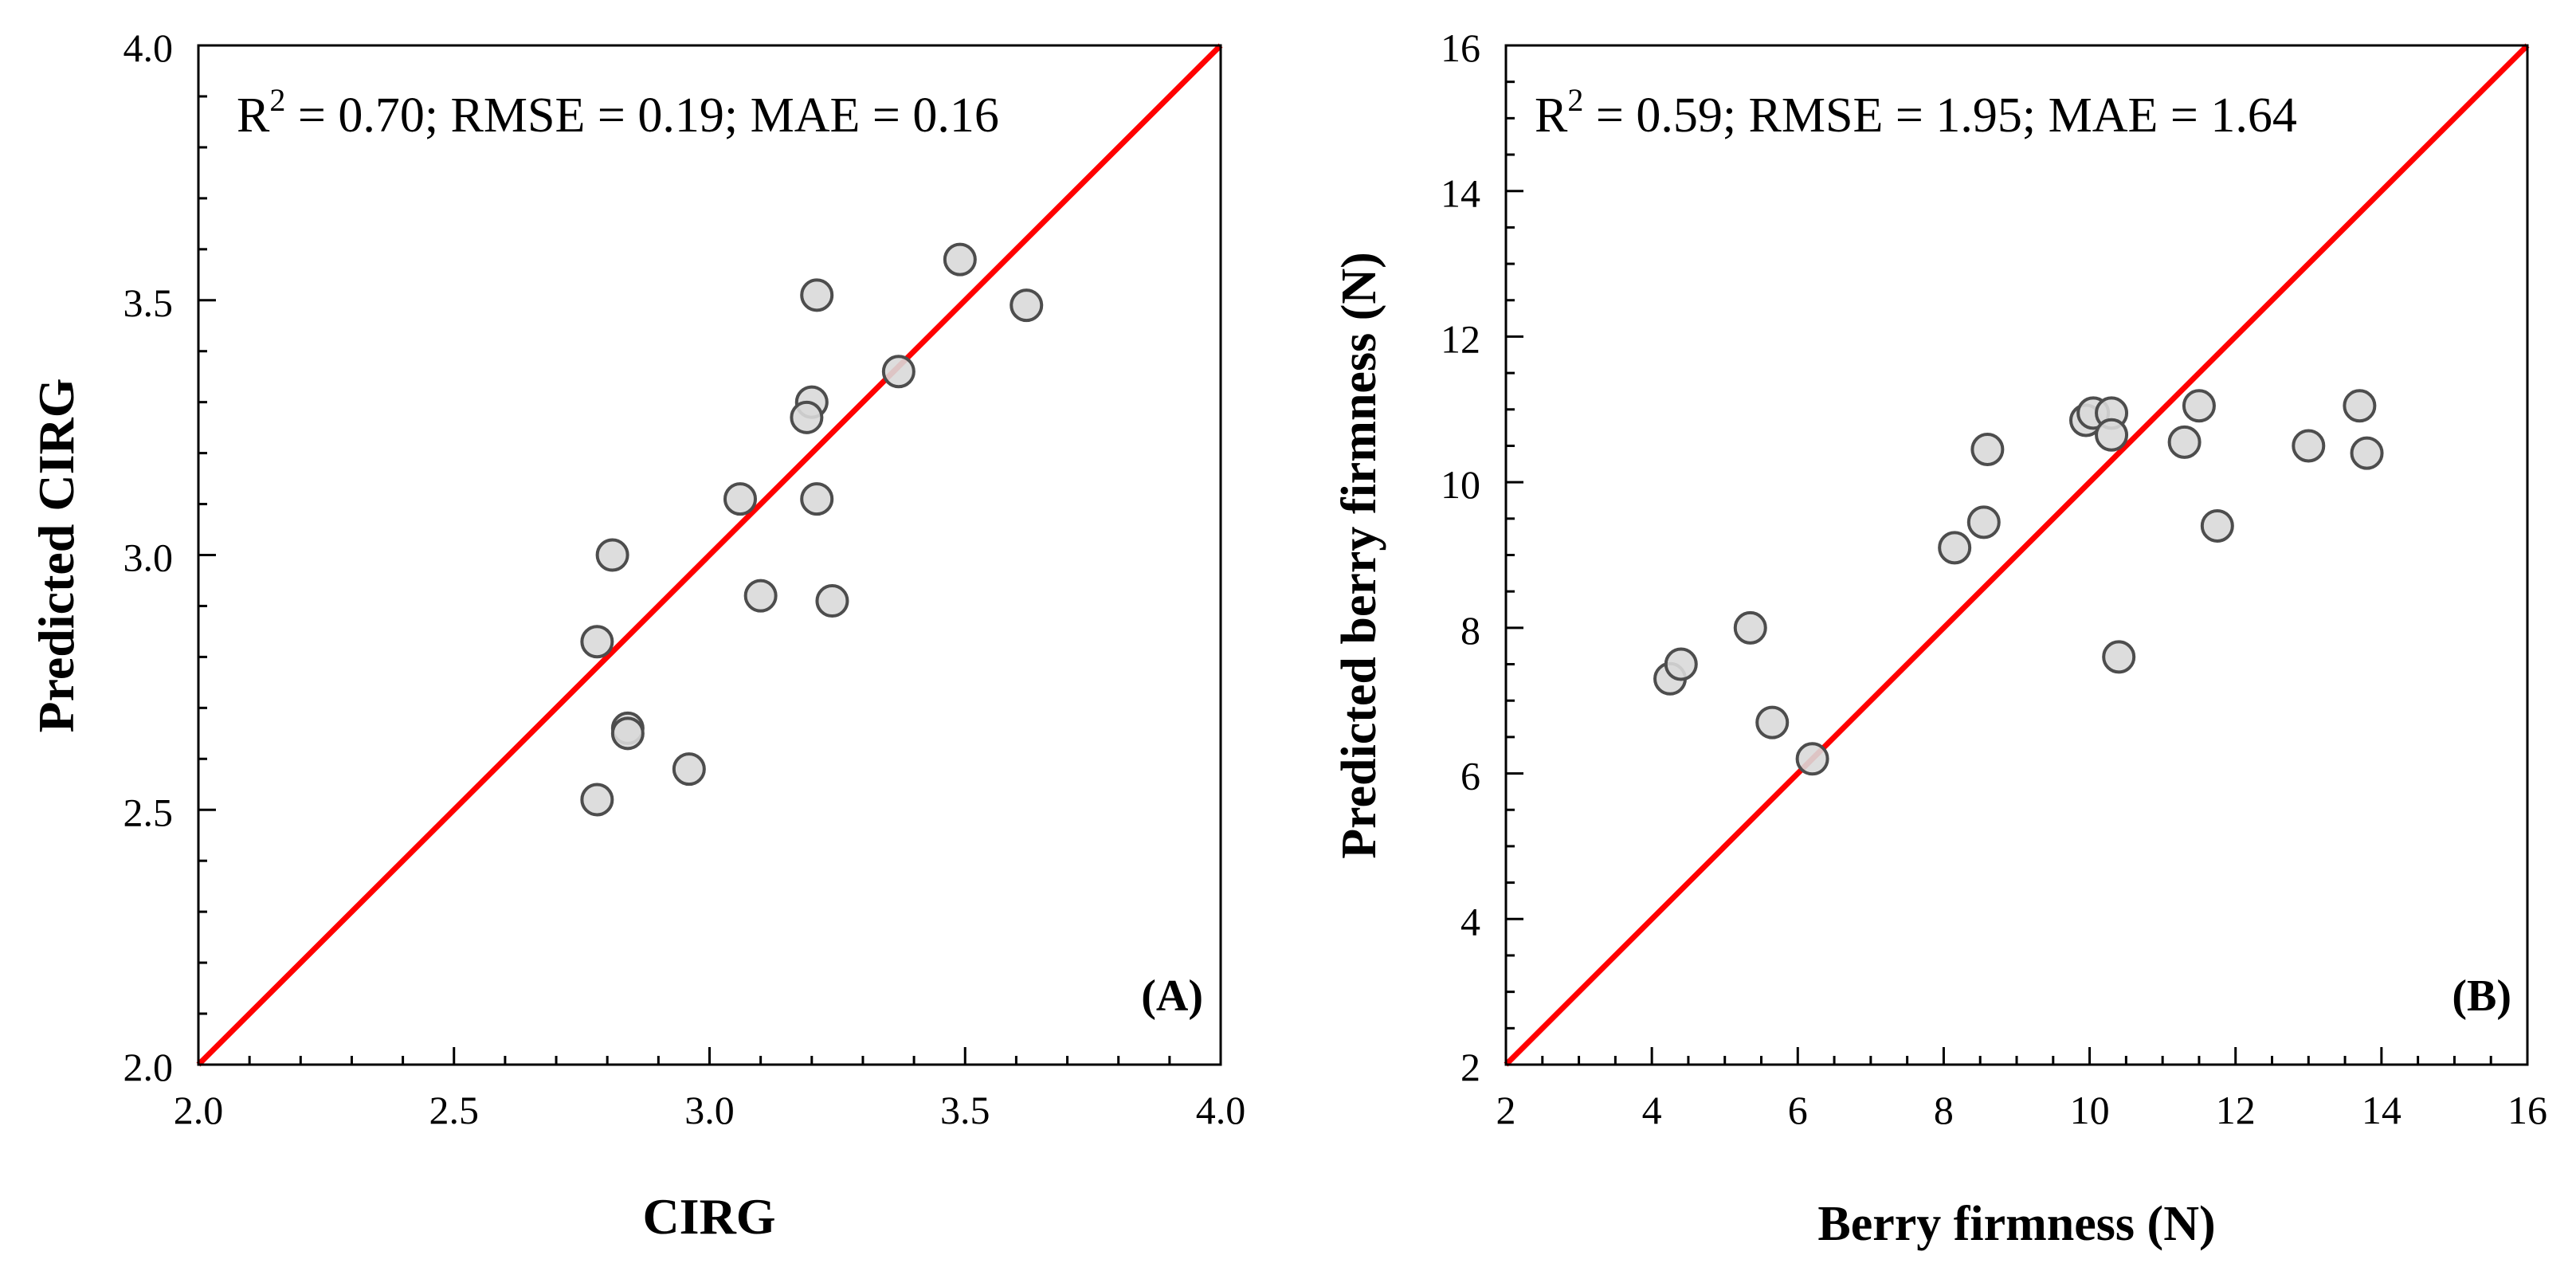  What do you see at coordinates (149, 558) in the screenshot?
I see `y-tick-label: 3.0` at bounding box center [149, 558].